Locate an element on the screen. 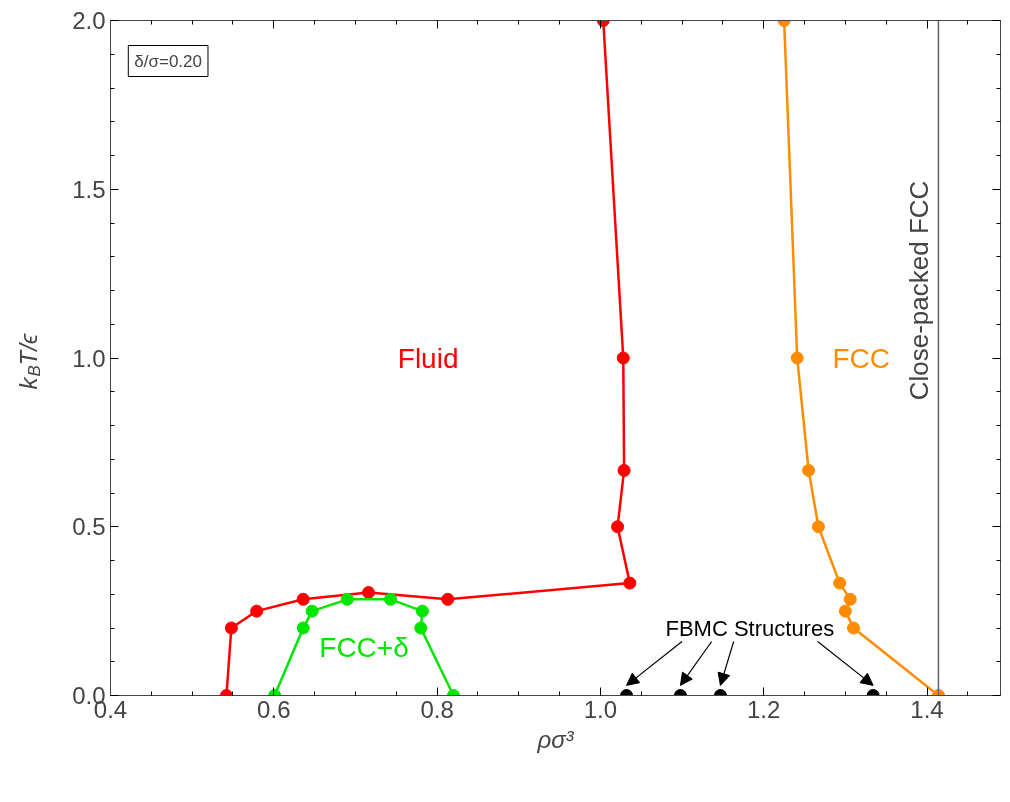  y-tick-label: 1.0 is located at coordinates (89, 358).